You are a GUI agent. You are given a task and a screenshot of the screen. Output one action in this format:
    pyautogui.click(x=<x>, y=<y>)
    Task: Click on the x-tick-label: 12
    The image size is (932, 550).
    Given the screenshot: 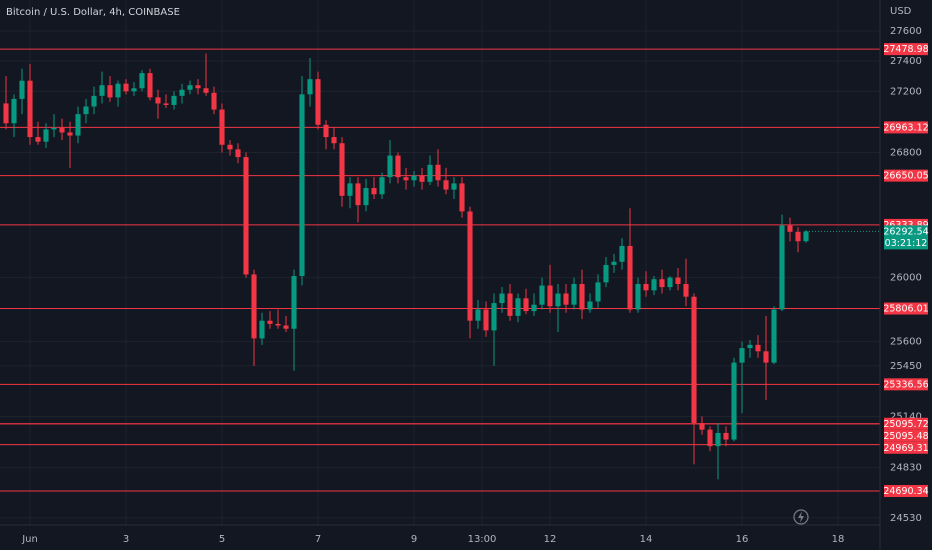 What is the action you would take?
    pyautogui.click(x=550, y=539)
    